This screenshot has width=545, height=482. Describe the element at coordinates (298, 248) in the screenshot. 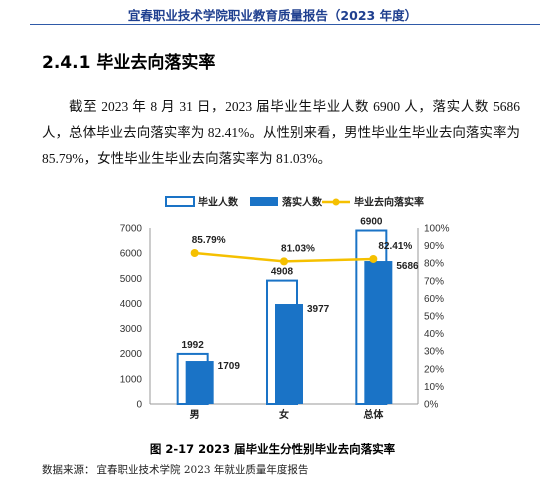

I see `data-label-rate: 81.03%` at that location.